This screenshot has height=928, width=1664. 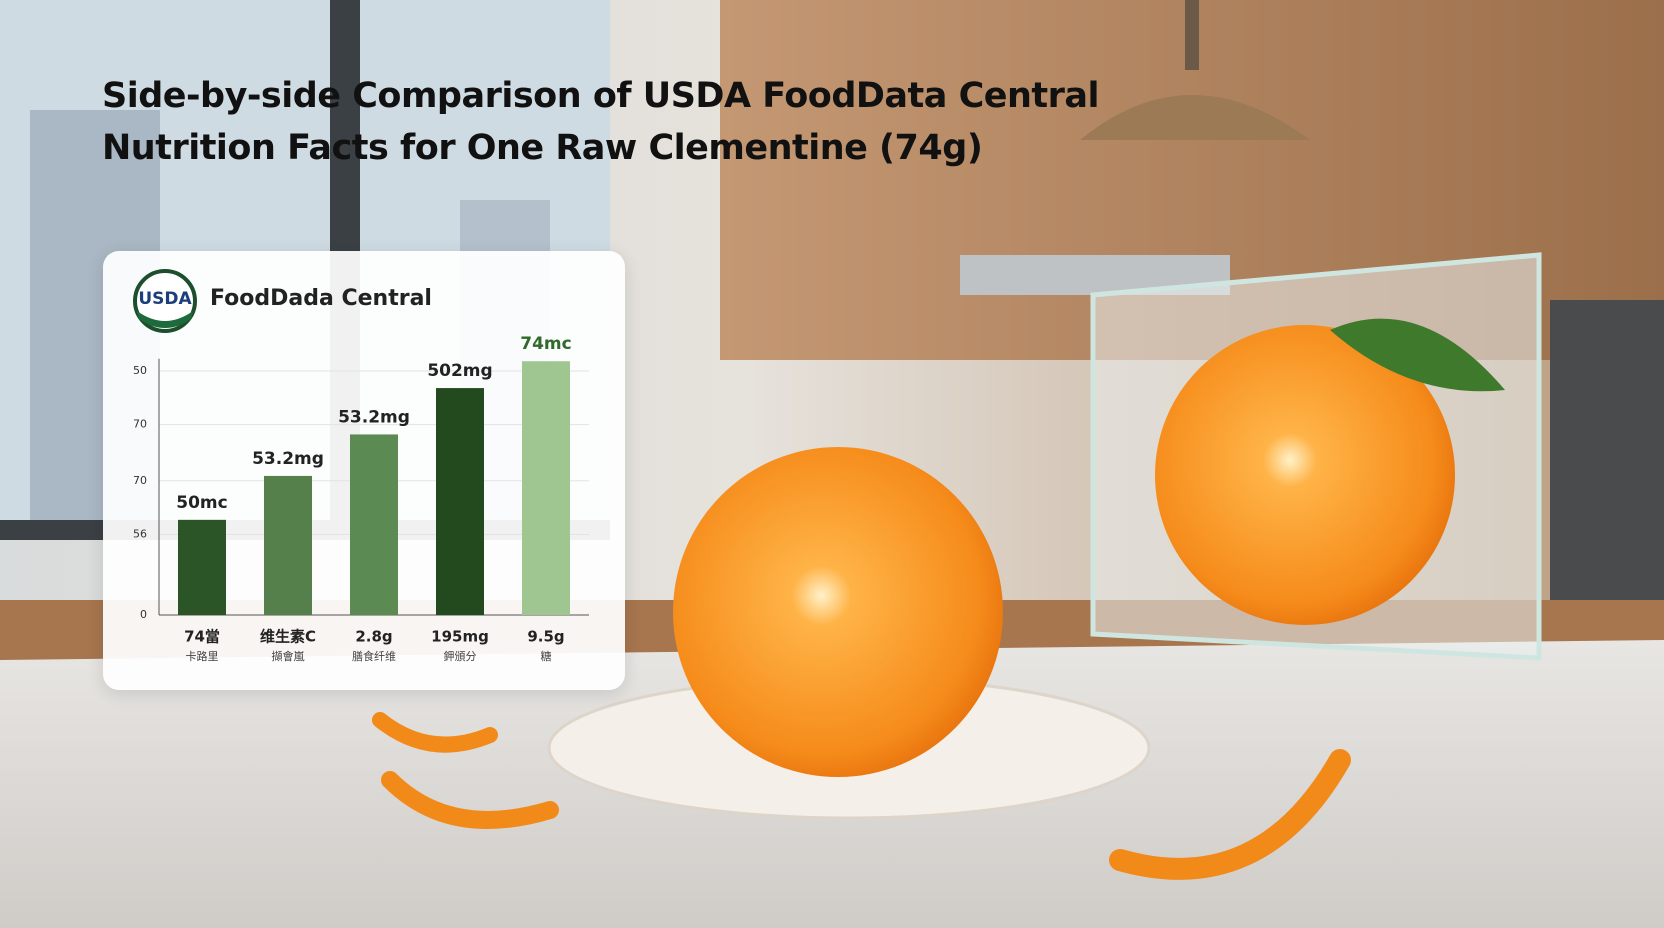 What do you see at coordinates (546, 656) in the screenshot?
I see `x-tick-sublabel: 糖` at bounding box center [546, 656].